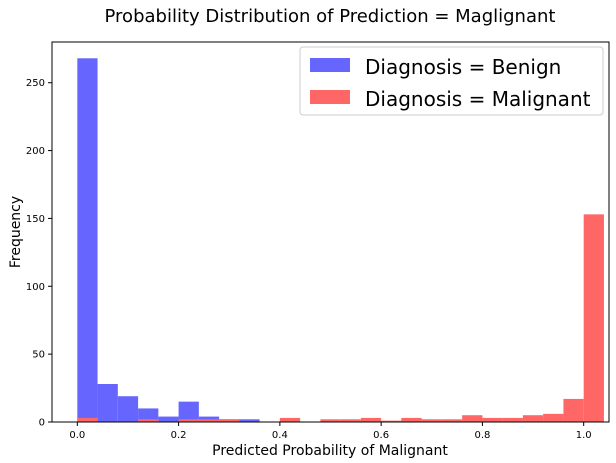  Describe the element at coordinates (463, 67) in the screenshot. I see `legend-label-benign: Diagnosis = Benign` at that location.